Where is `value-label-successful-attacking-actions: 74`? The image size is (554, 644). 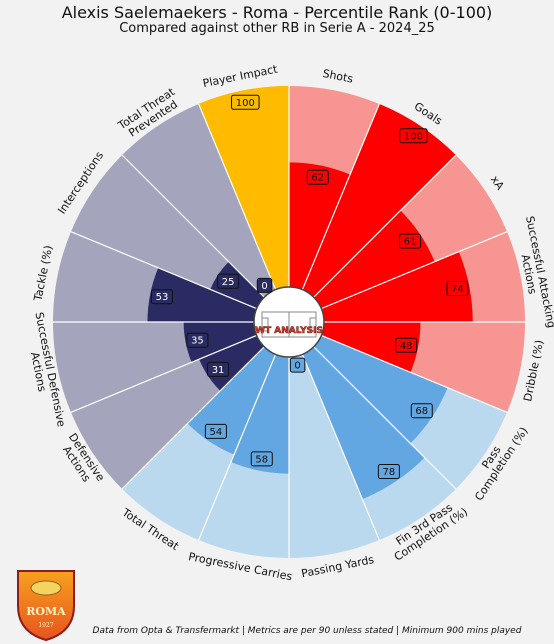 value-label-successful-attacking-actions: 74 is located at coordinates (457, 289).